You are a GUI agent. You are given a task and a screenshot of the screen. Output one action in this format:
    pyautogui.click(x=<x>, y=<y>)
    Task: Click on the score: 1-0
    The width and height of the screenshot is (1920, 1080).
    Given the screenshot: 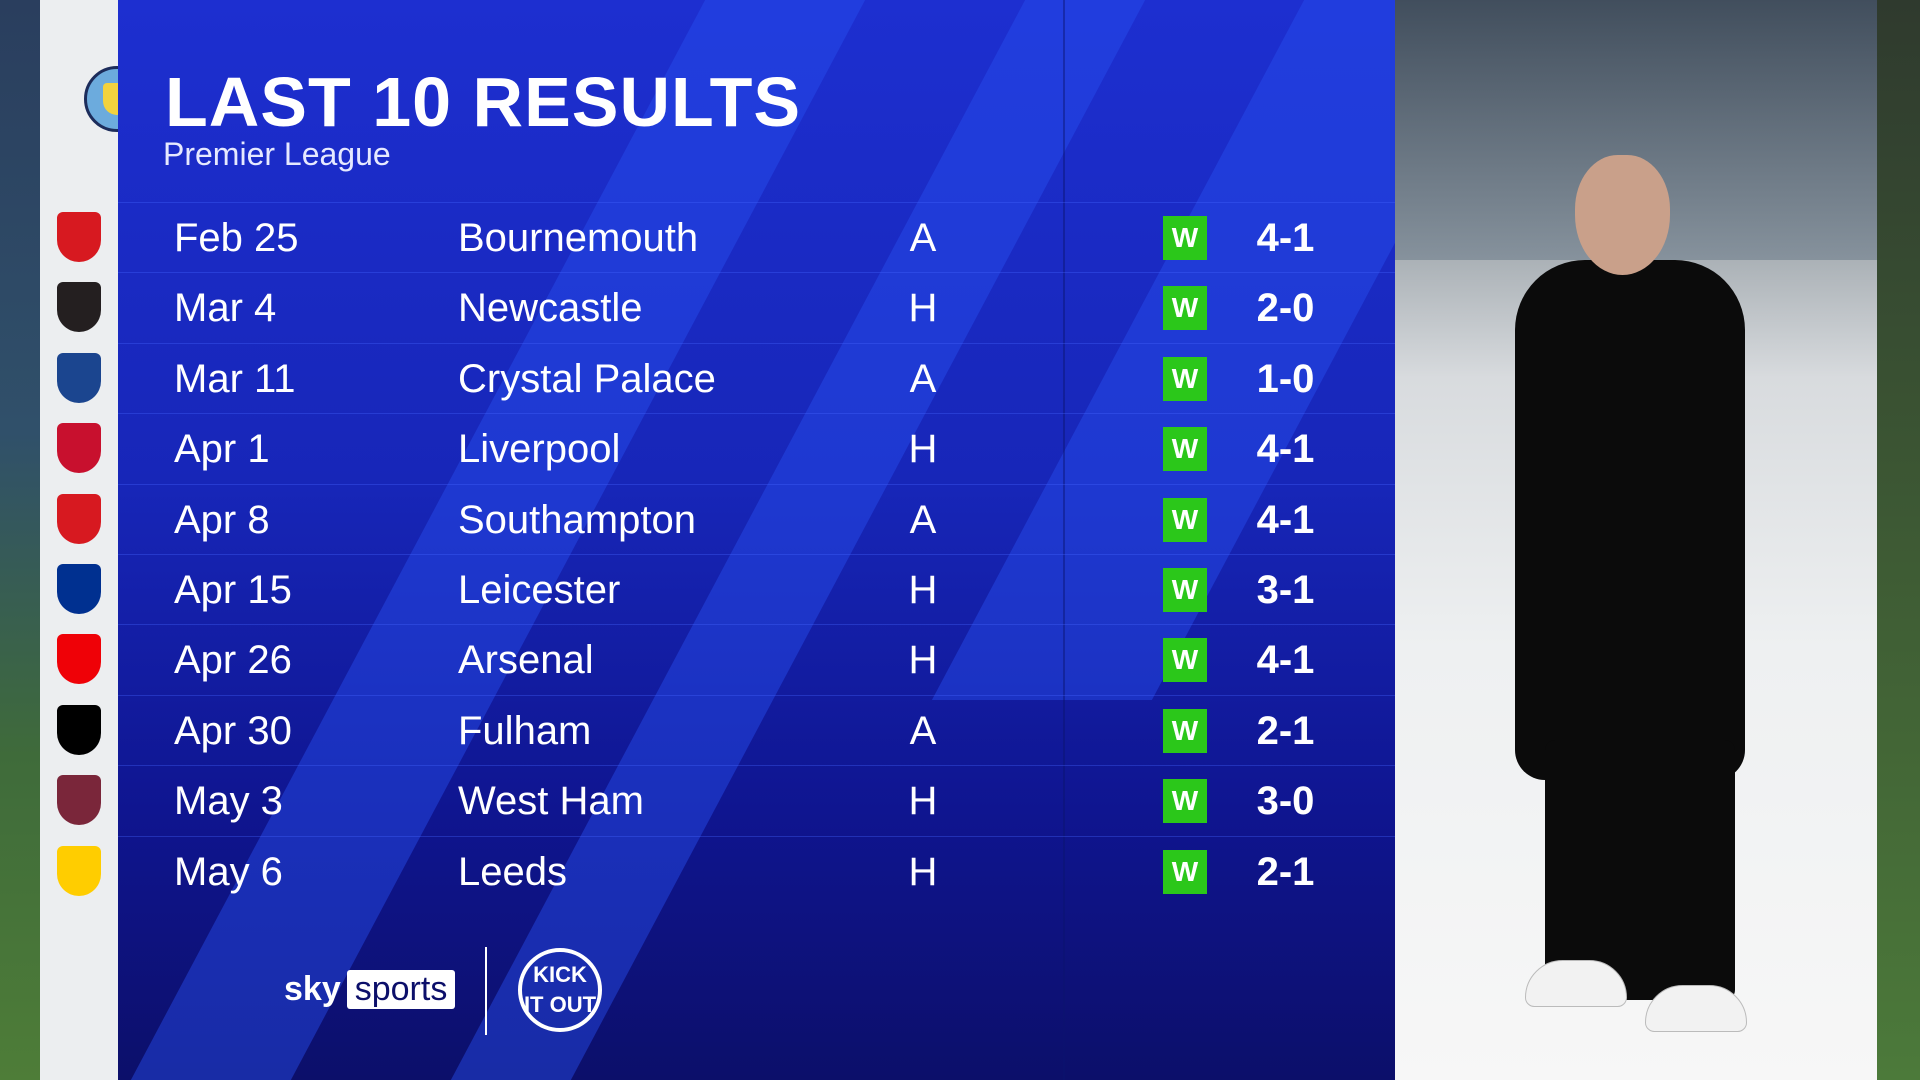 What is the action you would take?
    pyautogui.click(x=1285, y=378)
    